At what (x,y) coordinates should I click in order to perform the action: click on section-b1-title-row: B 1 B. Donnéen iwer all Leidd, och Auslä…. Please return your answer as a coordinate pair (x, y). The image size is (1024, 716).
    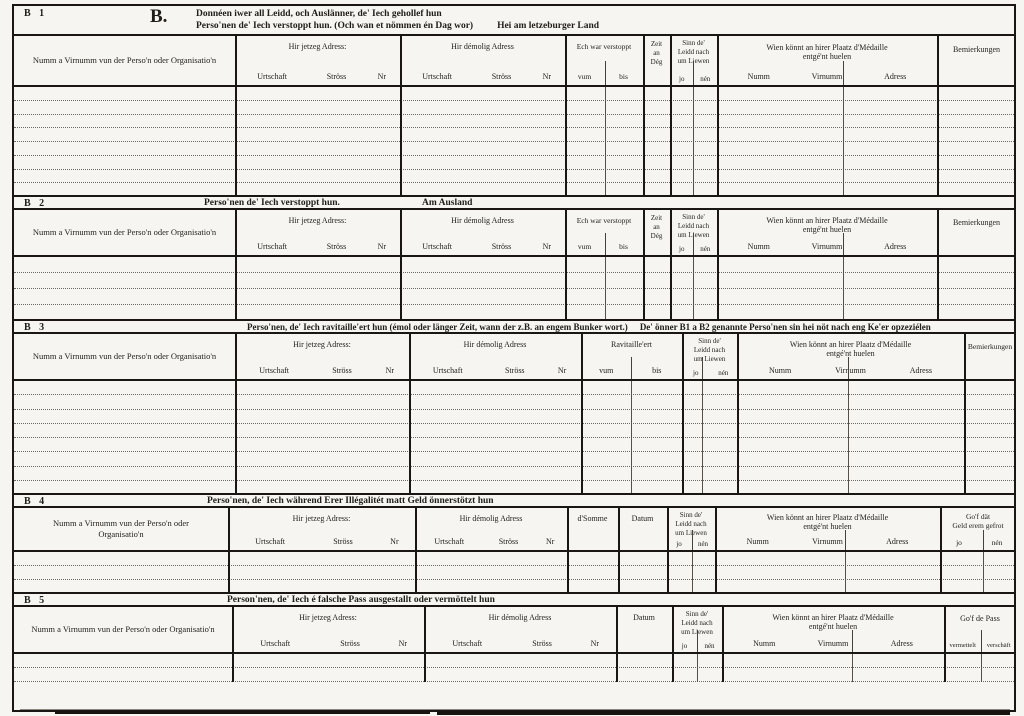
    Looking at the image, I should click on (514, 21).